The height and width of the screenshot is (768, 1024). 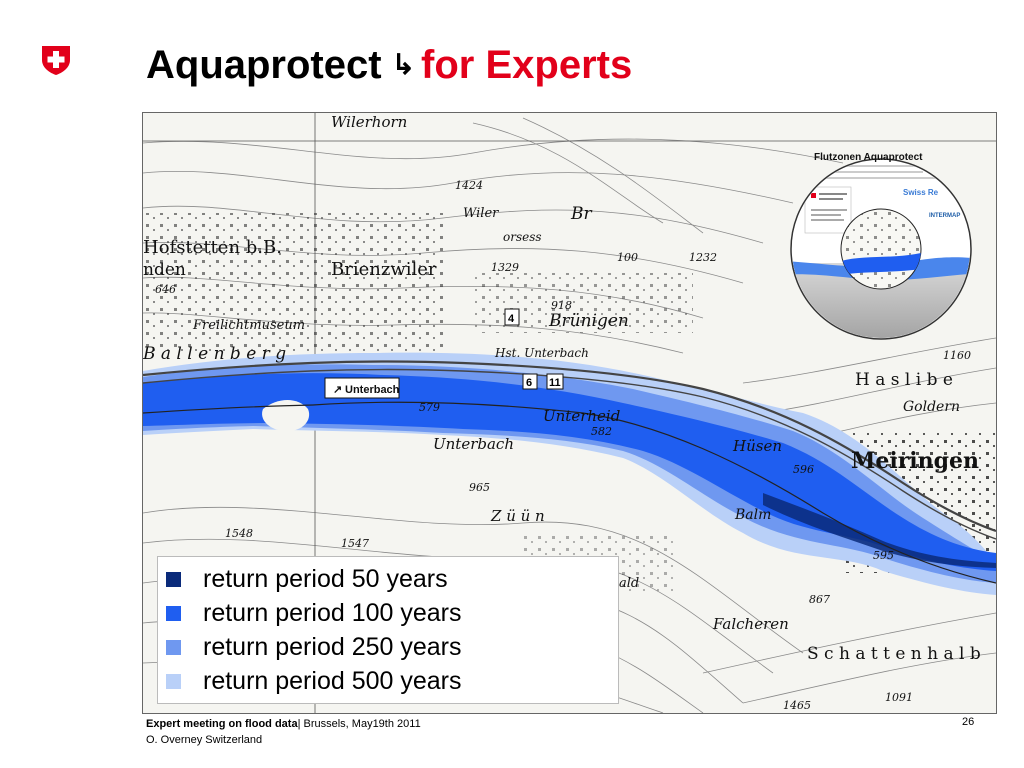 I want to click on elevation-100: 100, so click(x=627, y=257).